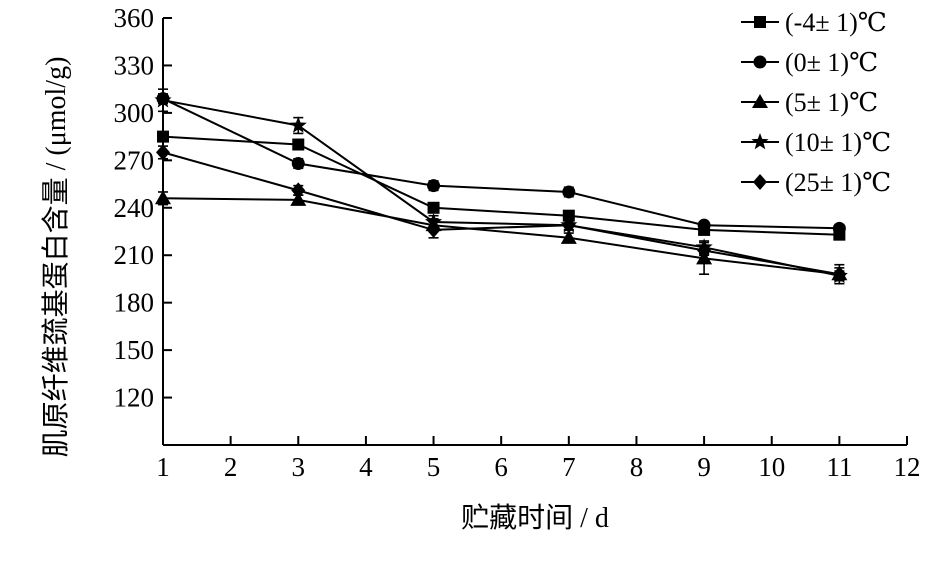 This screenshot has width=927, height=580. Describe the element at coordinates (569, 467) in the screenshot. I see `x-tick-label-7: 7` at that location.